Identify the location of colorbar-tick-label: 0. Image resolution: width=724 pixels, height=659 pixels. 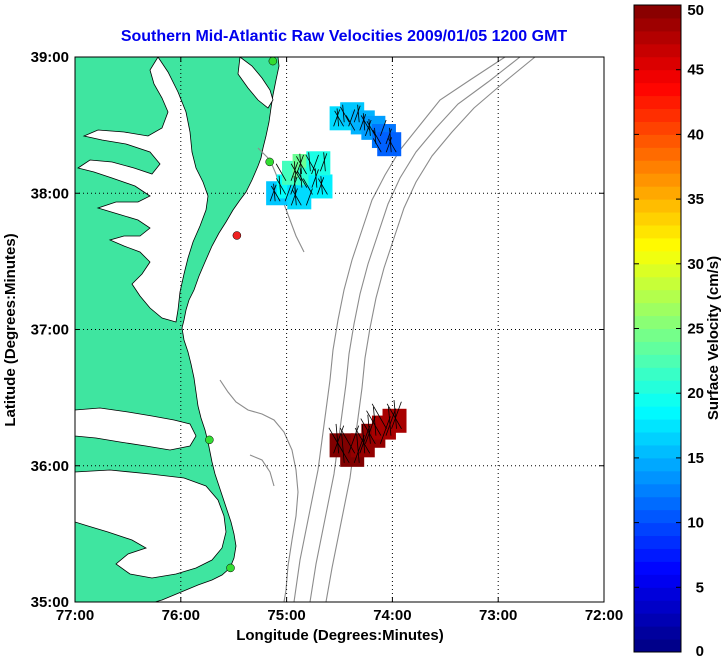
(700, 651).